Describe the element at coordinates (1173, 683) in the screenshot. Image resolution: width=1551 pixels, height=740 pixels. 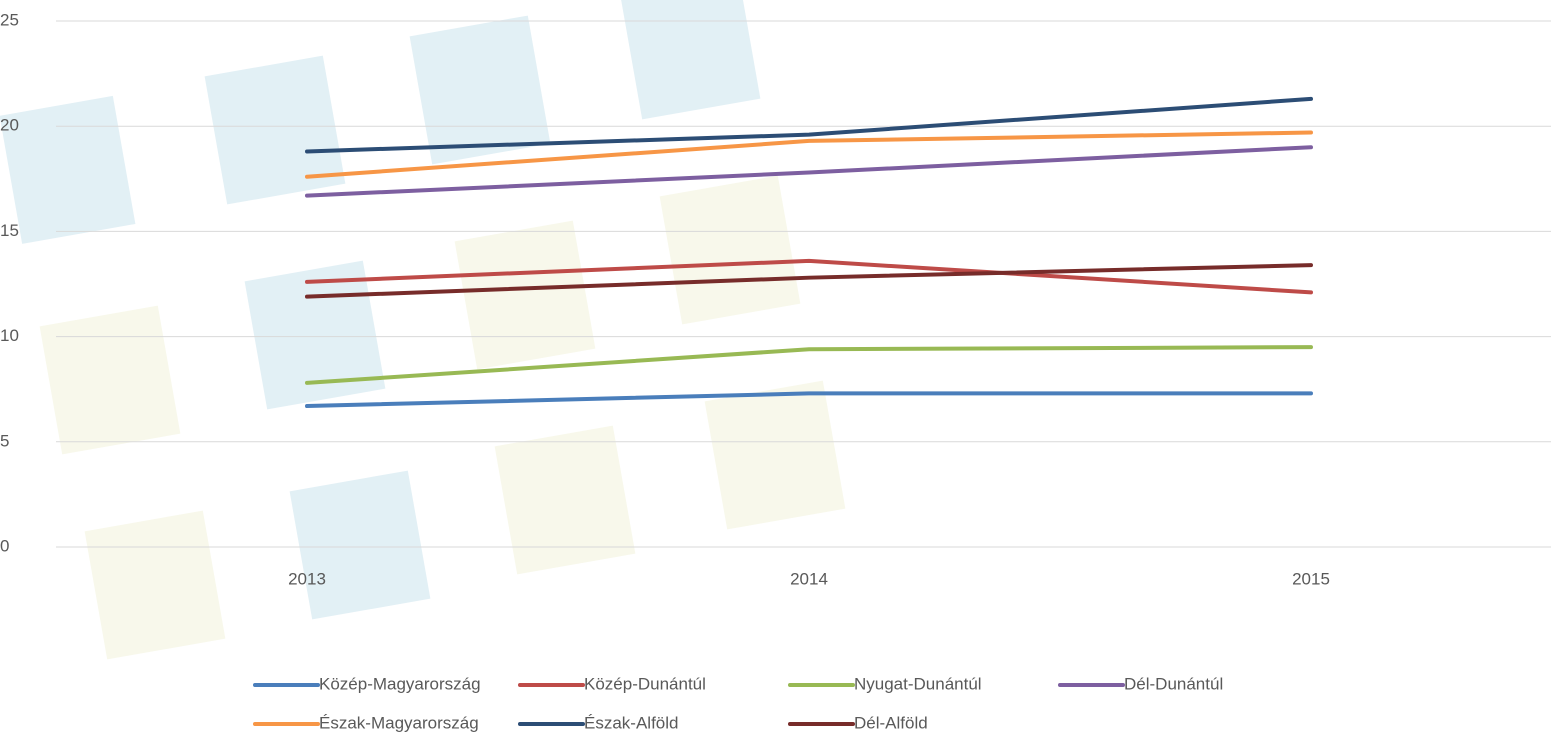
I see `legend-label: Dél-Dunántúl` at that location.